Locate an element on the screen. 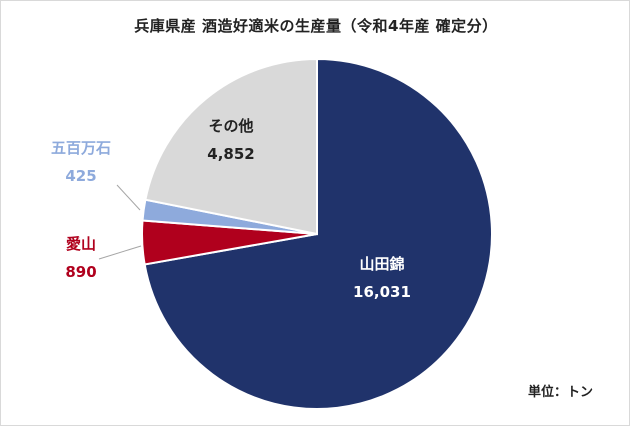 The width and height of the screenshot is (630, 427). slice-label-value-3: 425 is located at coordinates (80, 176).